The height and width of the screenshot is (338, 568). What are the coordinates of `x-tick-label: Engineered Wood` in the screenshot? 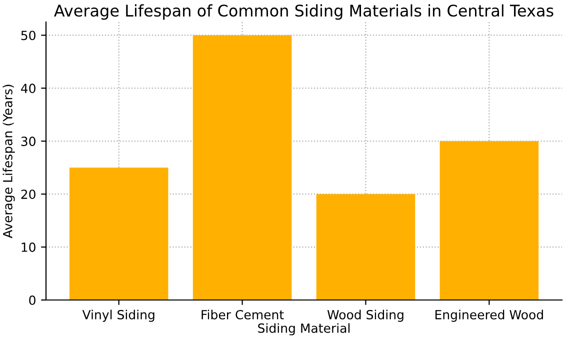 It's located at (489, 316).